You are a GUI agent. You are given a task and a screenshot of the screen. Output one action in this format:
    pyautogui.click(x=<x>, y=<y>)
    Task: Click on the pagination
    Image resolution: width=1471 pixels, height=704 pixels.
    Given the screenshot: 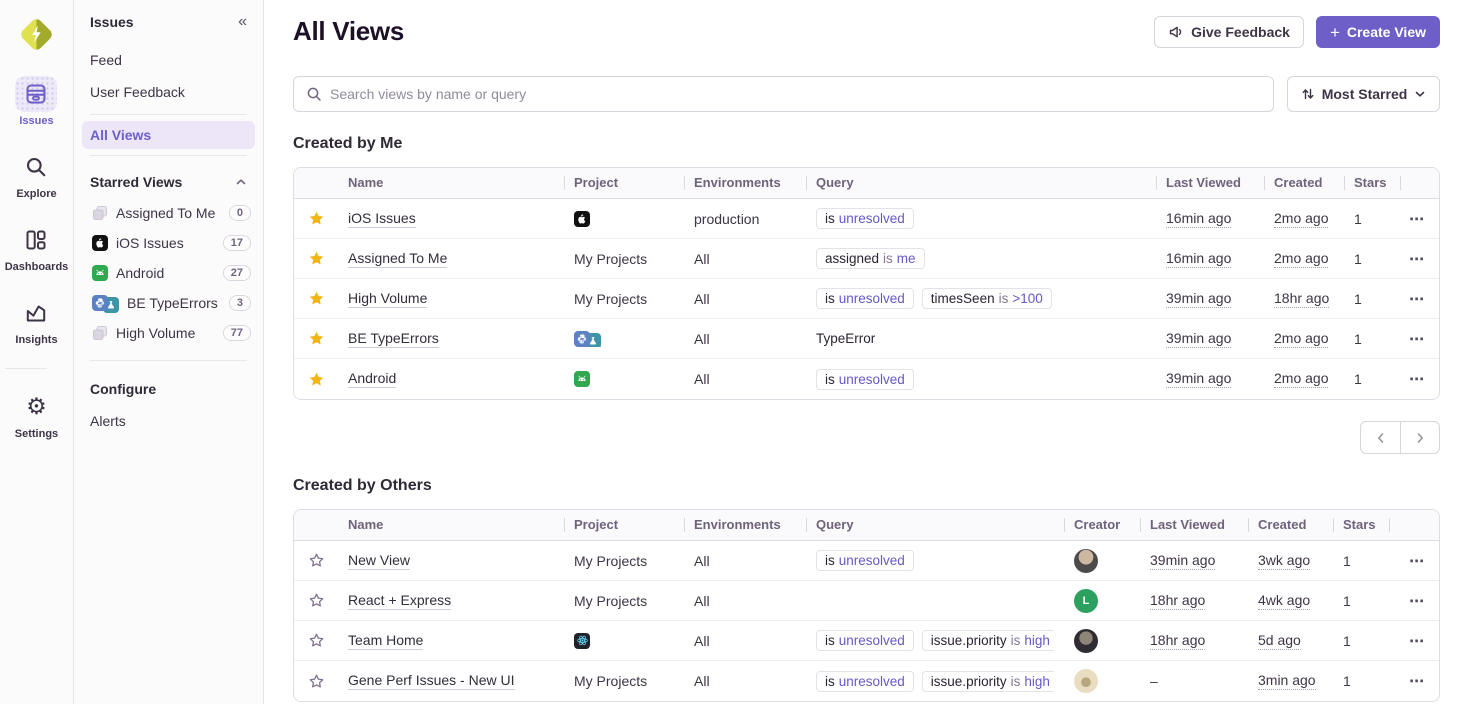 What is the action you would take?
    pyautogui.click(x=1400, y=437)
    